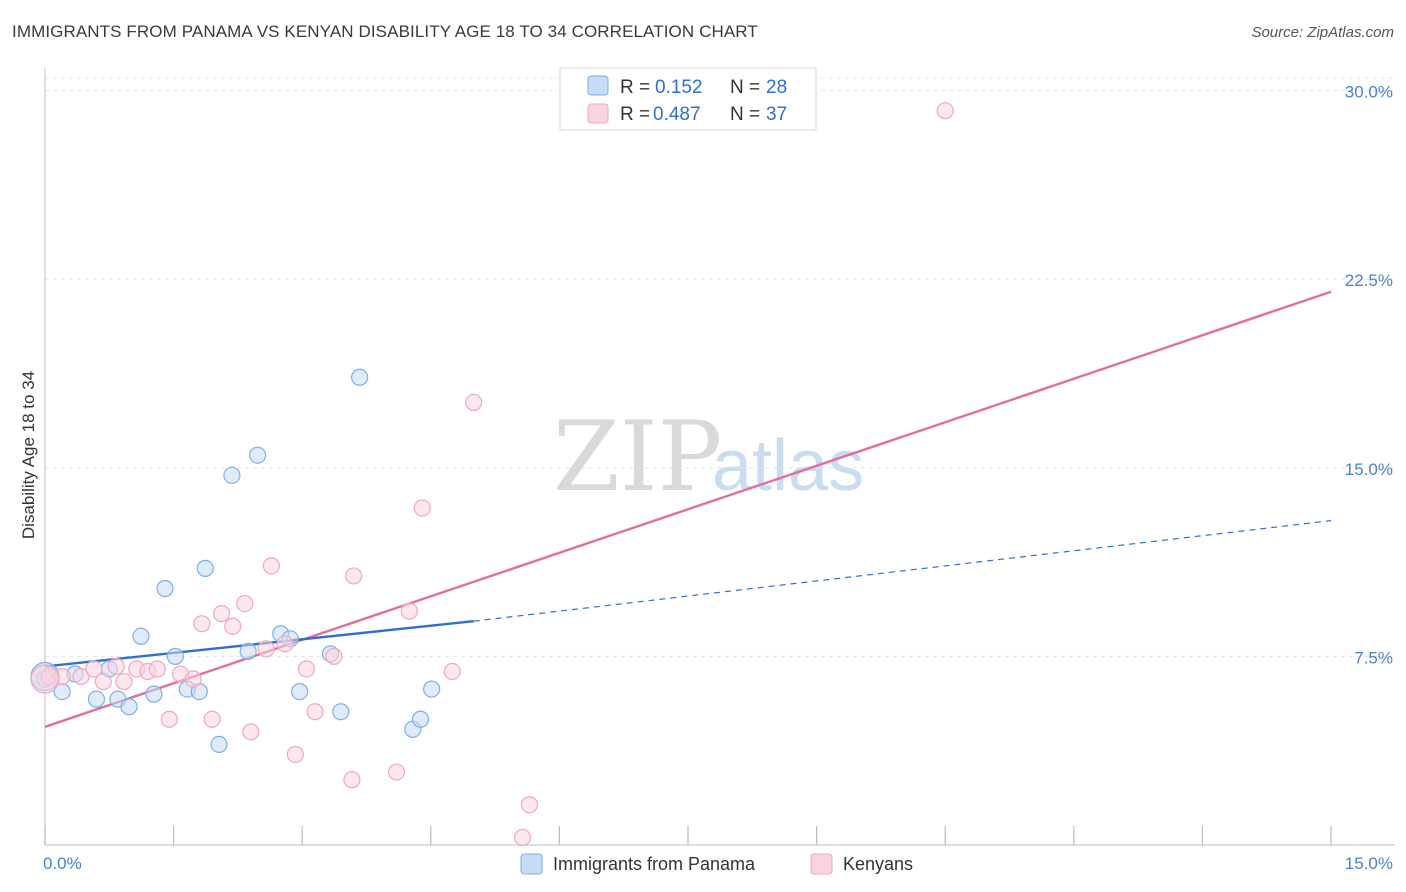 This screenshot has width=1406, height=892. I want to click on legend-n-label-kenyans: N =, so click(745, 114).